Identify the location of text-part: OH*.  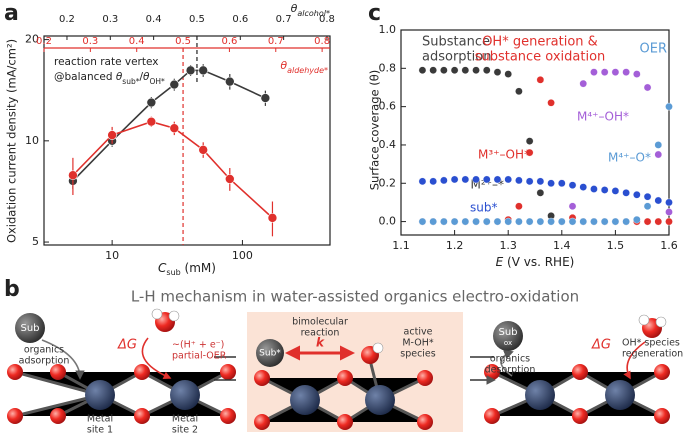
(157, 81).